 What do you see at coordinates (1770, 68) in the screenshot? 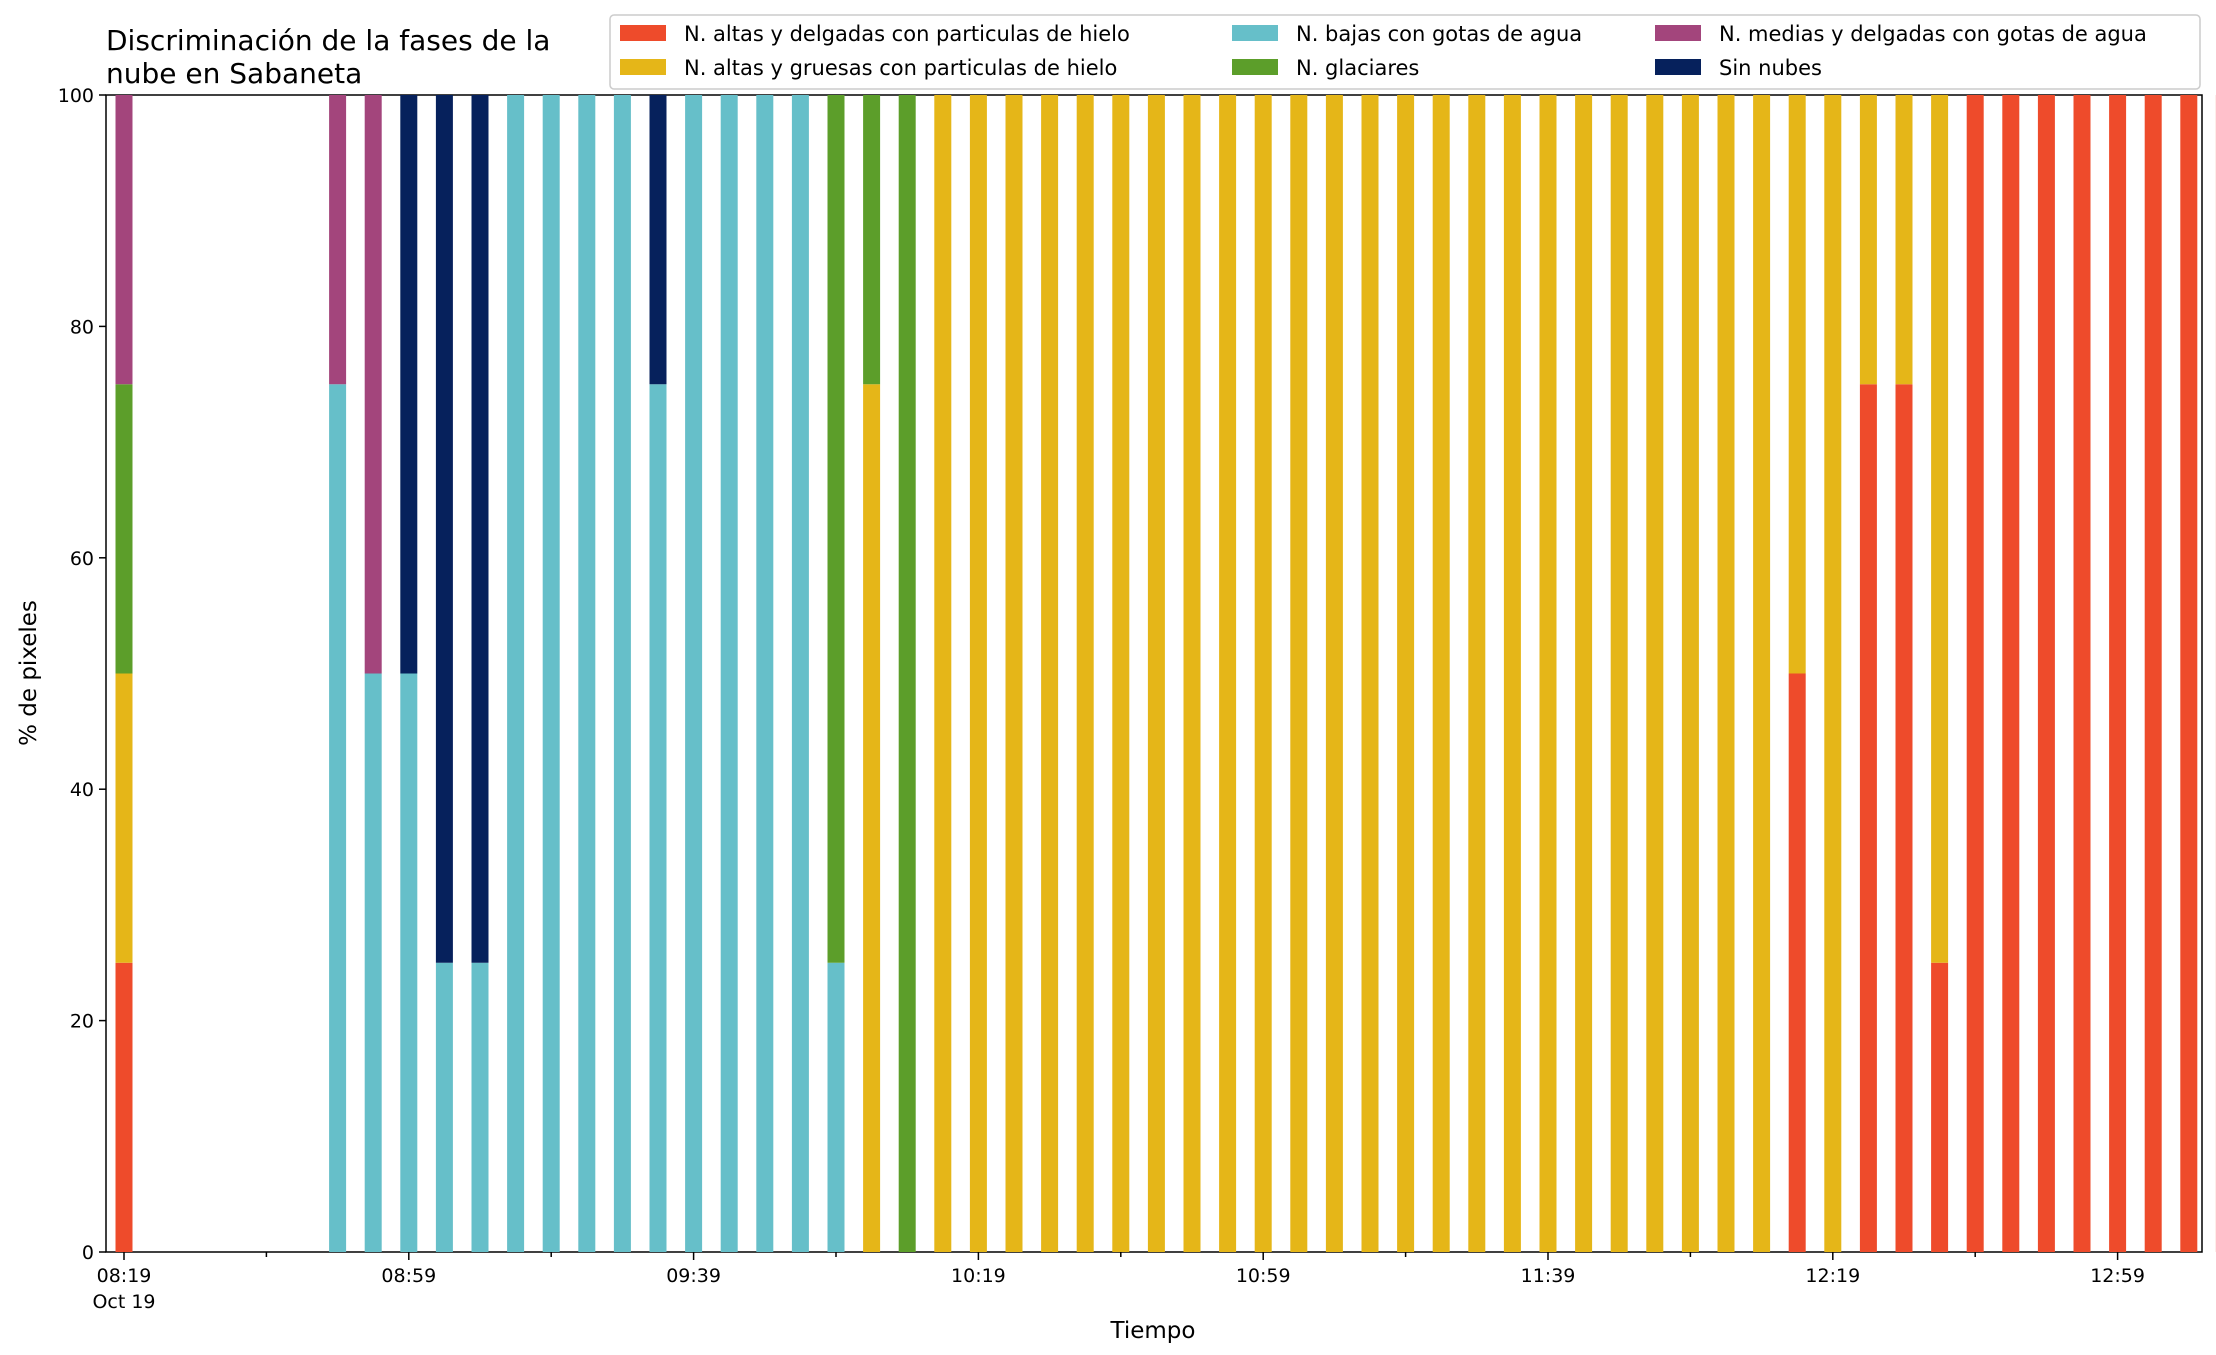
I see `legend-label-5: Sin nubes` at bounding box center [1770, 68].